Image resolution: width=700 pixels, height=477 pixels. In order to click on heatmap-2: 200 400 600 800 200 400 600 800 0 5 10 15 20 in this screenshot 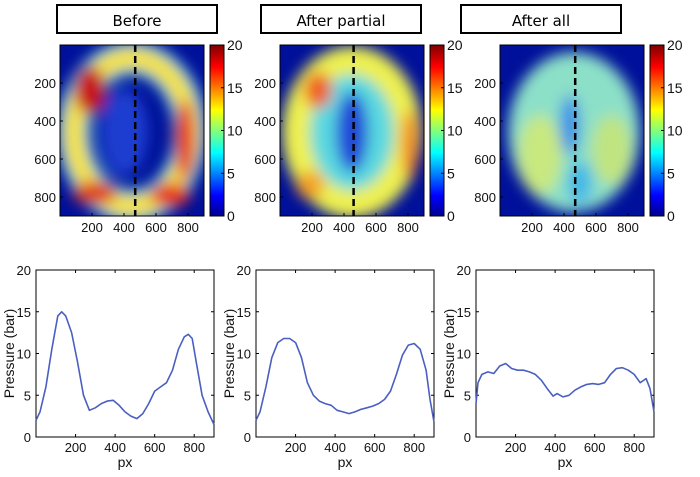, I will do `click(358, 136)`.